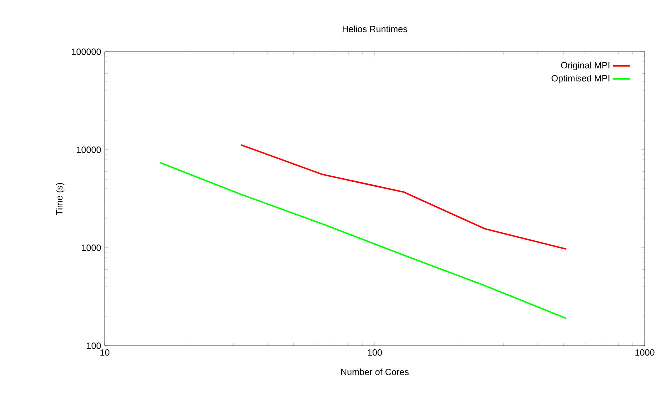  What do you see at coordinates (105, 353) in the screenshot?
I see `x-tick-label: 10` at bounding box center [105, 353].